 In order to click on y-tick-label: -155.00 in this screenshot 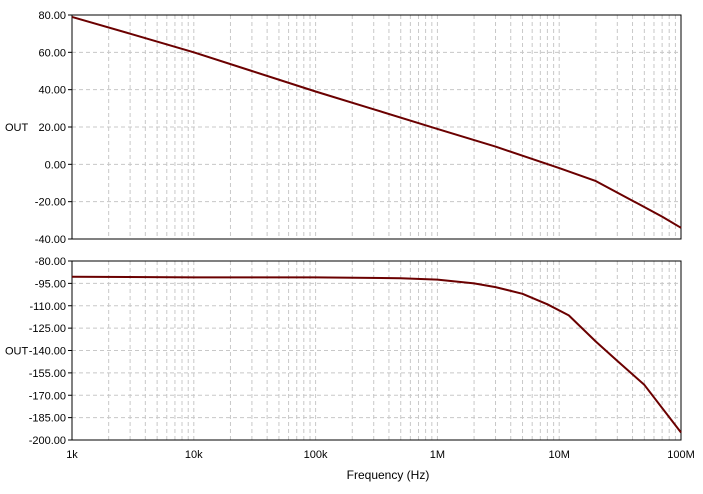, I will do `click(47, 374)`.